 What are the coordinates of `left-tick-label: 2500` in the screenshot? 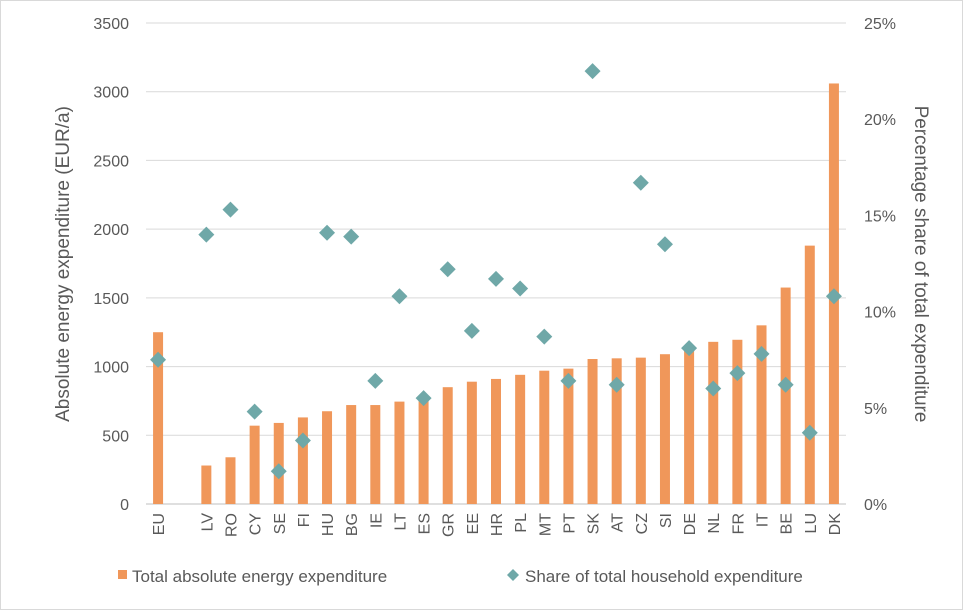 It's located at (111, 161).